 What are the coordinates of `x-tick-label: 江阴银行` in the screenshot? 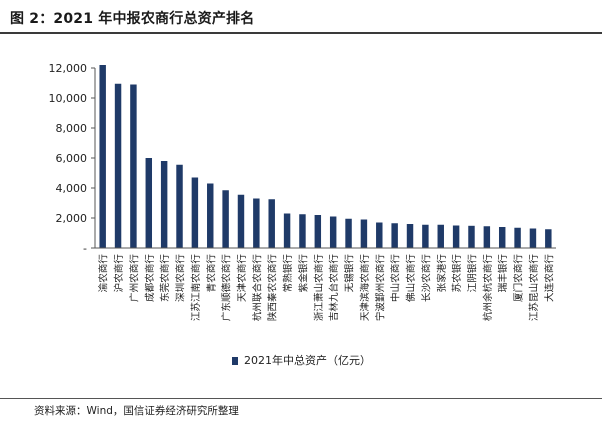 It's located at (472, 273).